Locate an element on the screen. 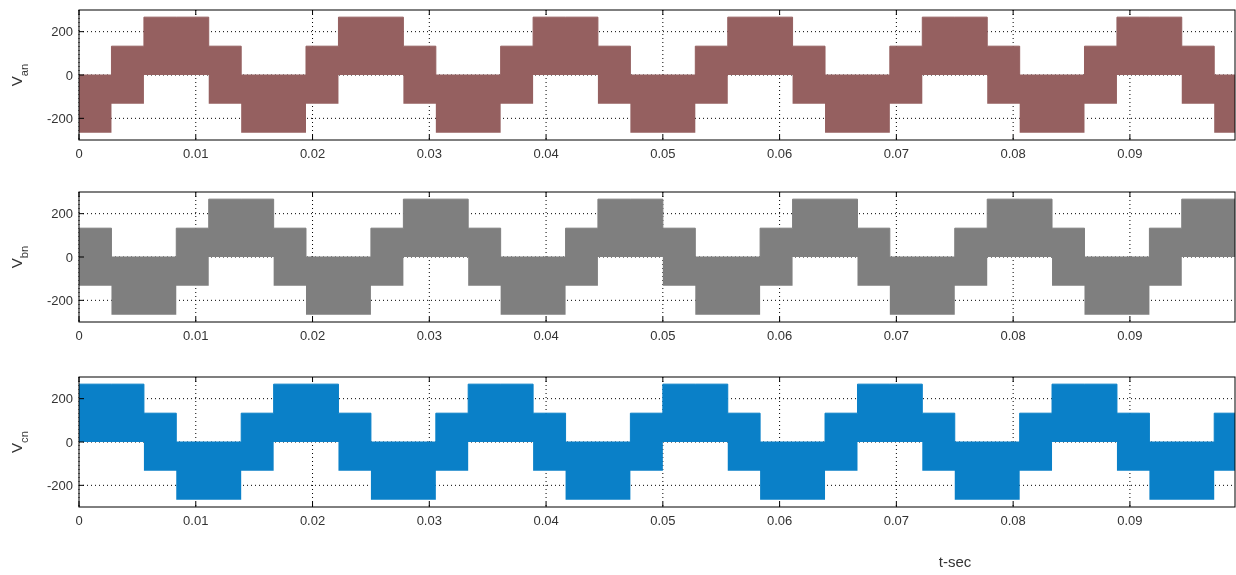 This screenshot has height=575, width=1236. x-axis-title: t-sec is located at coordinates (955, 561).